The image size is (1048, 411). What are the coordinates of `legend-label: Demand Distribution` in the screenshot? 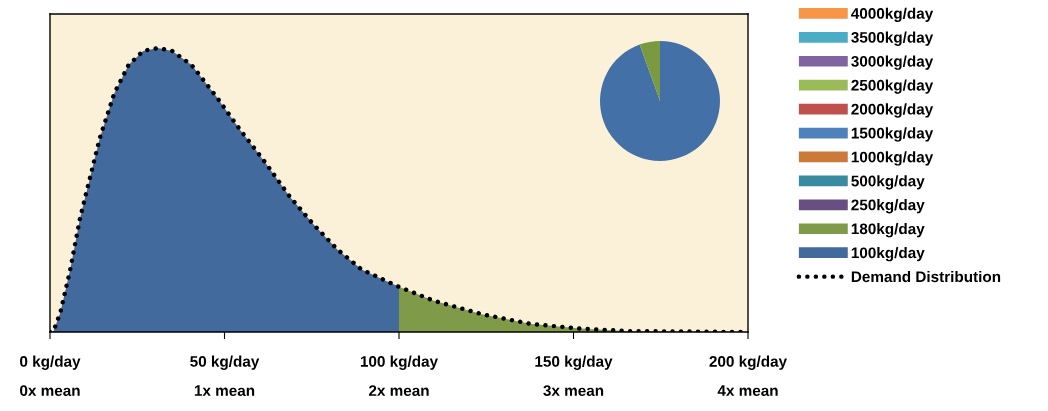 It's located at (926, 276).